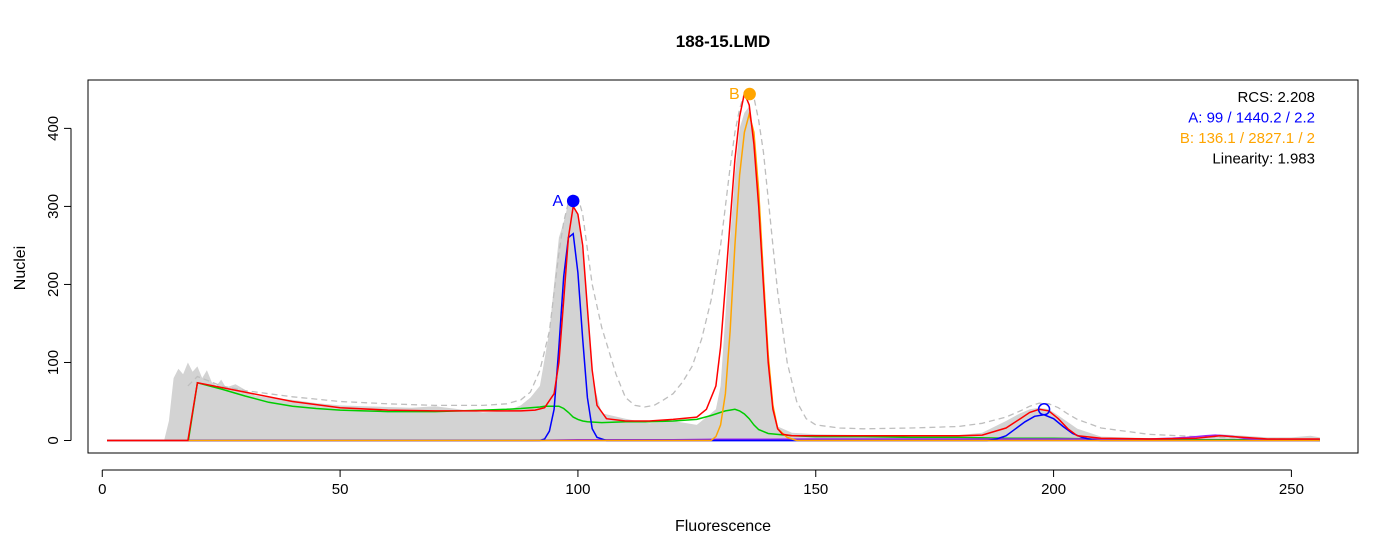  Describe the element at coordinates (723, 41) in the screenshot. I see `chart-title: 188-15.LMD` at that location.